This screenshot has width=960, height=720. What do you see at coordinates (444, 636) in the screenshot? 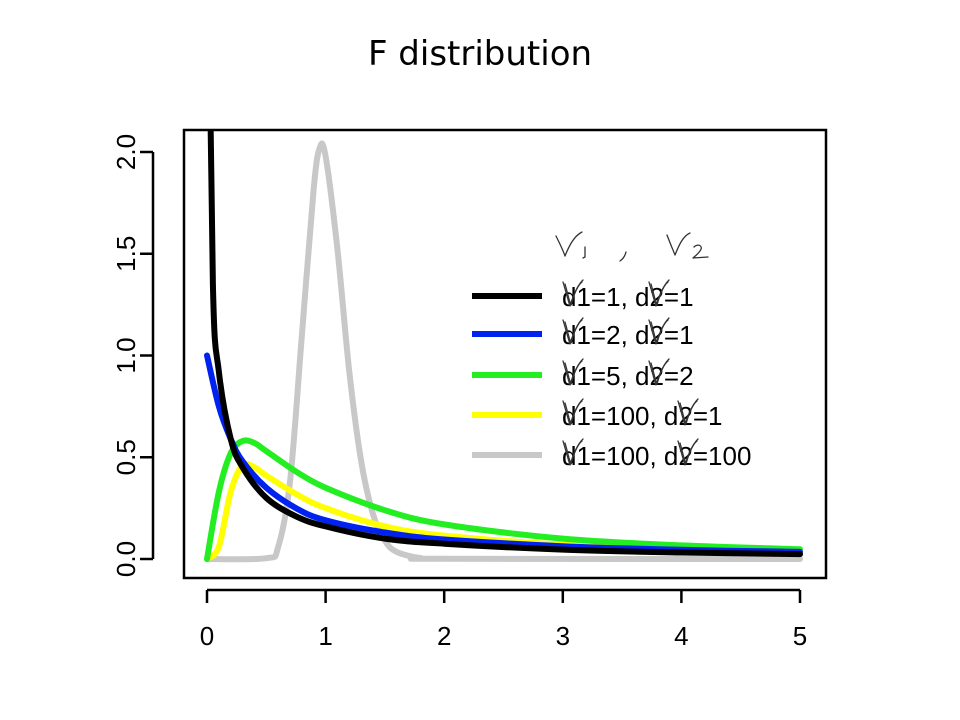
I see `x-tick-label: 2` at bounding box center [444, 636].